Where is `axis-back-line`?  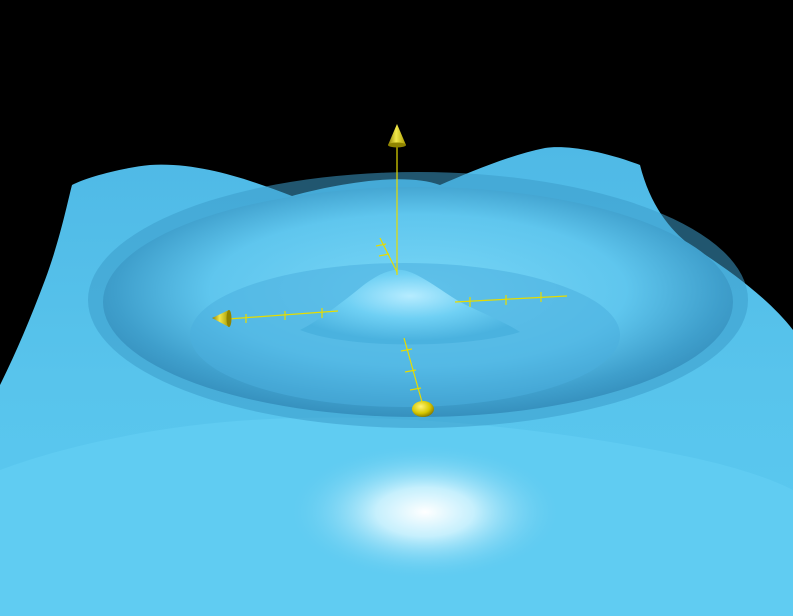 axis-back-line is located at coordinates (388, 255).